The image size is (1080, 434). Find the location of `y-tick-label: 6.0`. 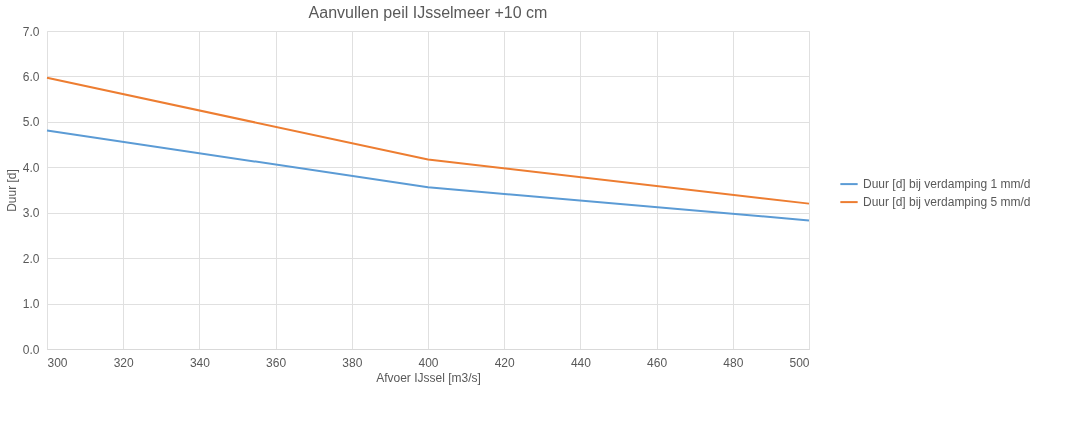

y-tick-label: 6.0 is located at coordinates (31, 76).